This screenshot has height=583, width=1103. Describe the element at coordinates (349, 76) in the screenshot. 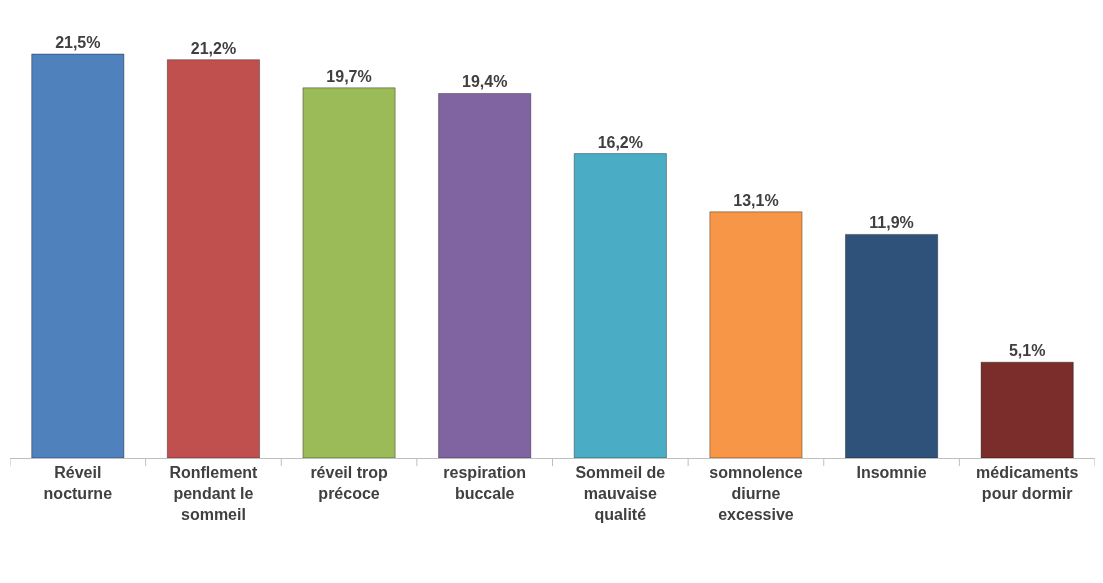

I see `data-label: 19,7%` at that location.